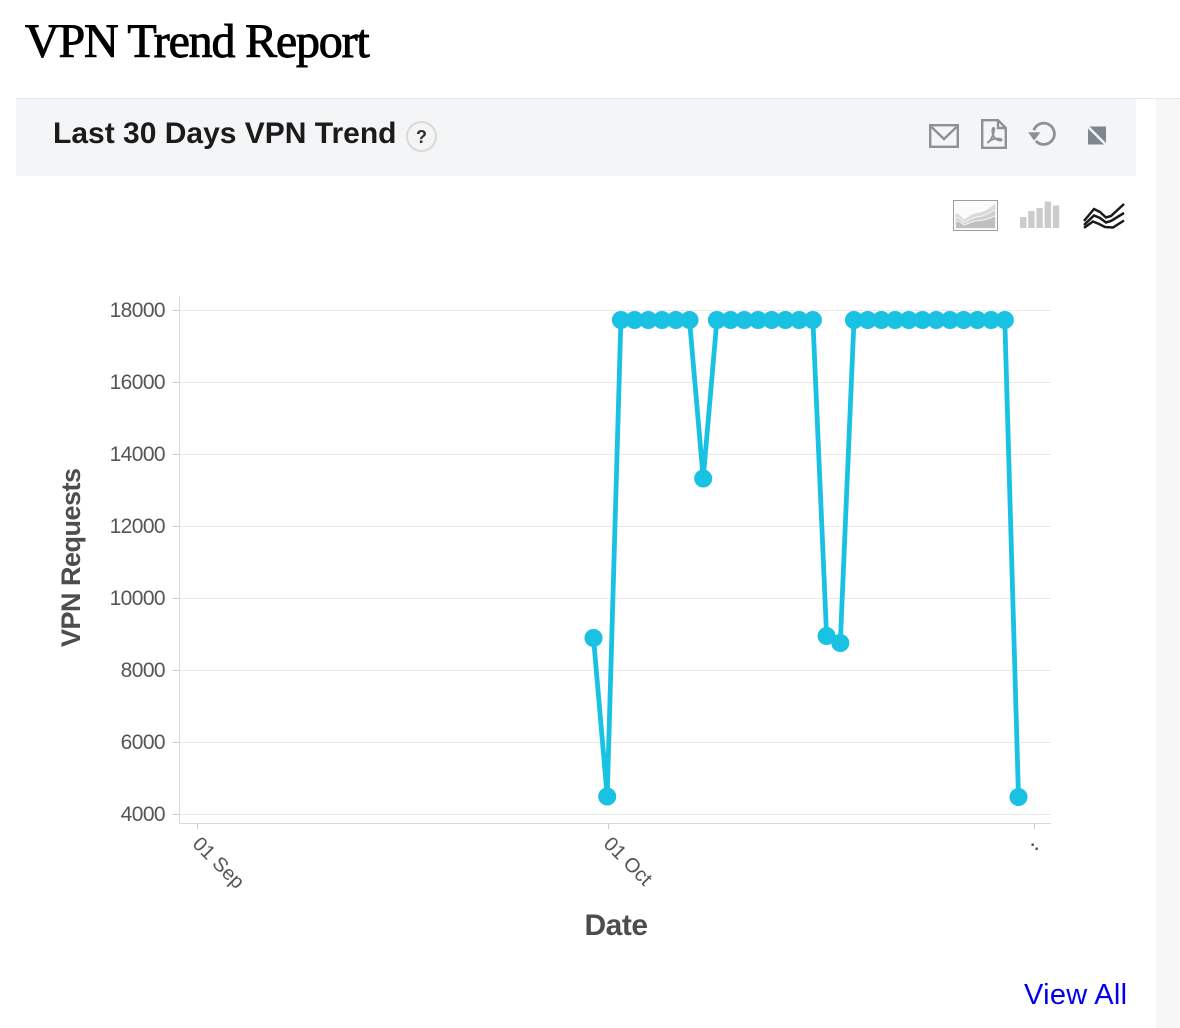 Image resolution: width=1180 pixels, height=1028 pixels. Describe the element at coordinates (71, 557) in the screenshot. I see `svg-text: VPN Requests` at that location.